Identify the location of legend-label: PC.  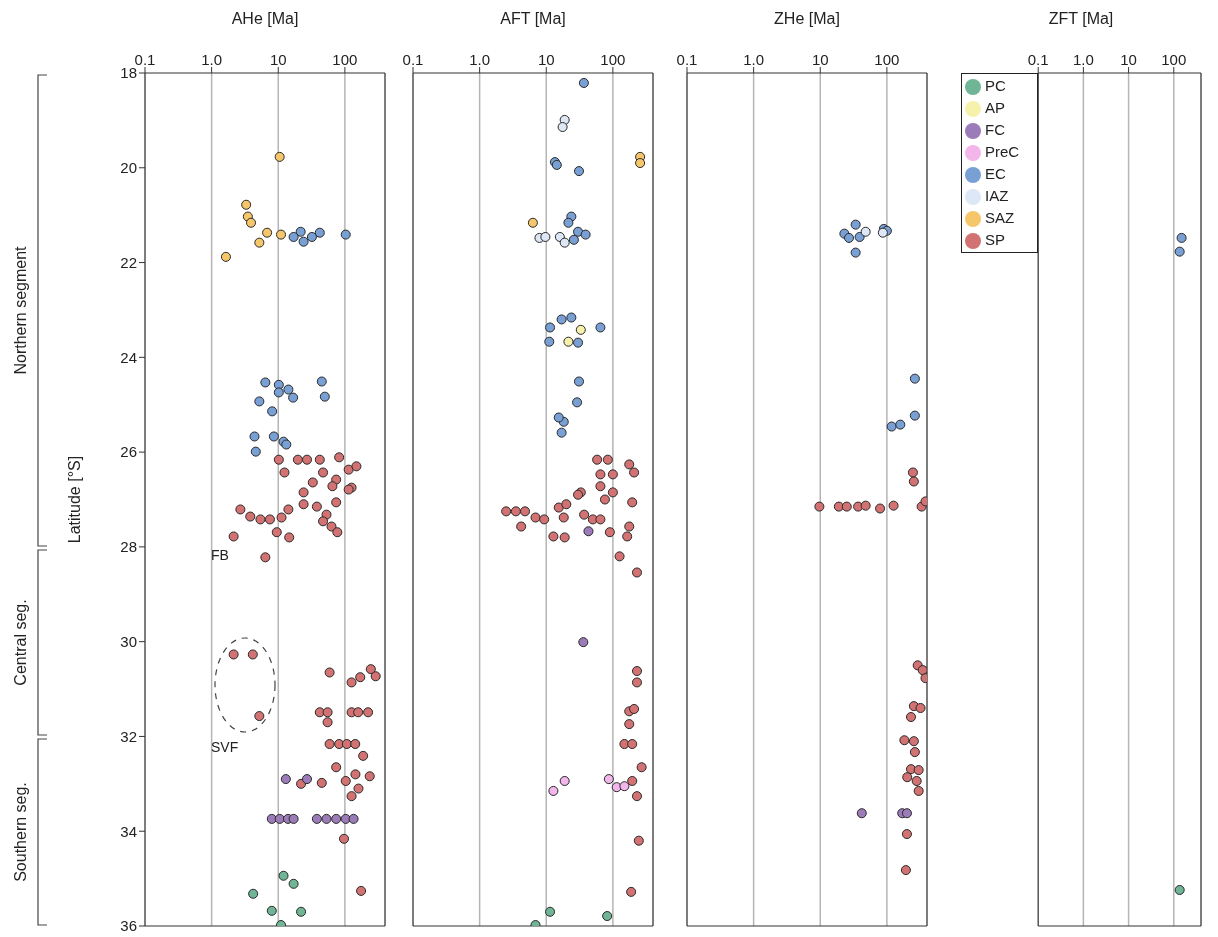
(995, 85).